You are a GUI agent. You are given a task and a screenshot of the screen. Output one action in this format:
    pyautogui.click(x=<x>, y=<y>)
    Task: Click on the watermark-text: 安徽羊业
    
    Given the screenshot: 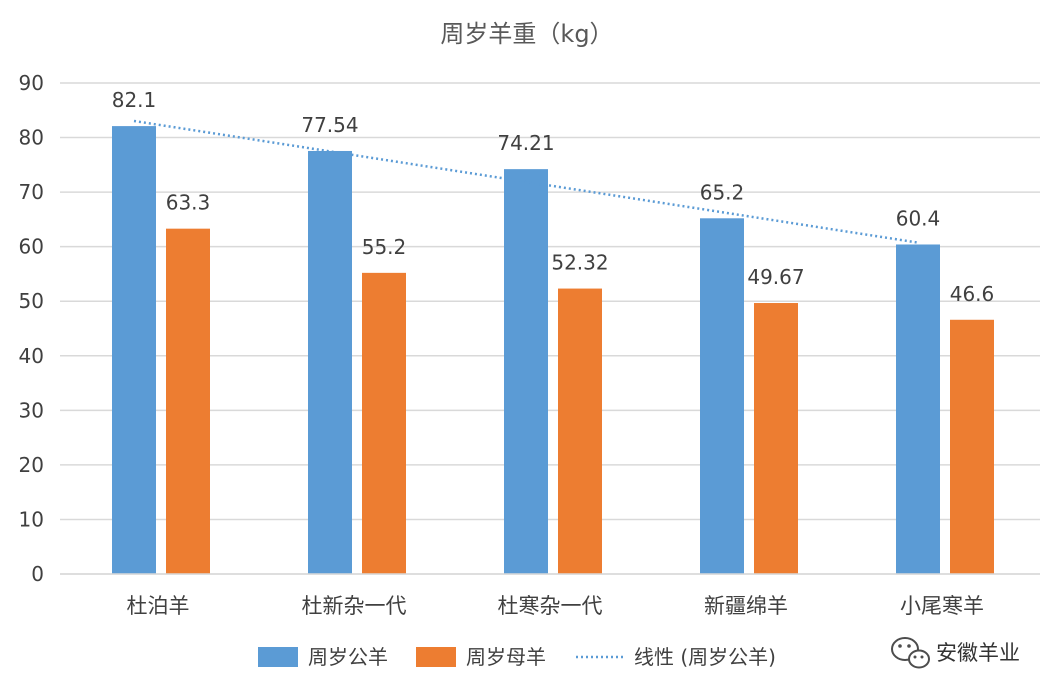 What is the action you would take?
    pyautogui.click(x=978, y=653)
    